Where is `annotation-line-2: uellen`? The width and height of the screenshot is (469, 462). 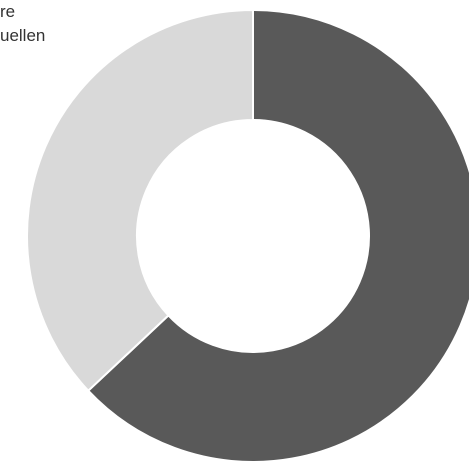
annotation-line-2: uellen is located at coordinates (23, 35).